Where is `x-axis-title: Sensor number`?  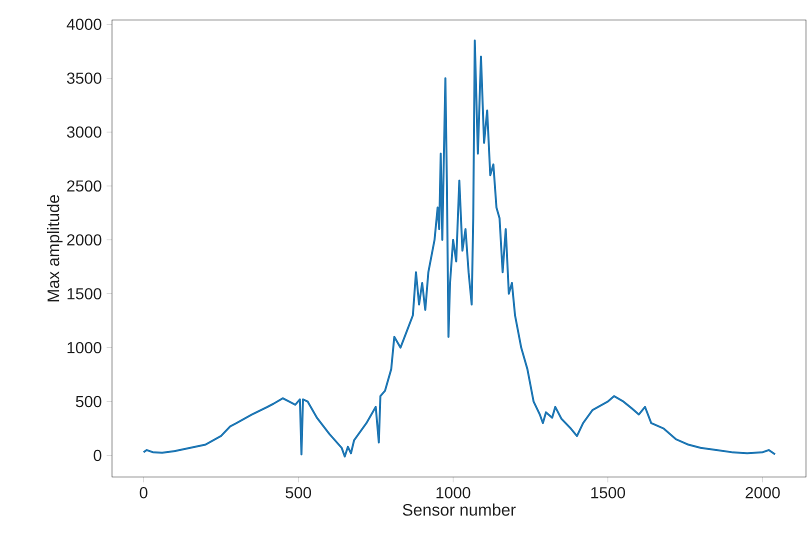
x-axis-title: Sensor number is located at coordinates (459, 510).